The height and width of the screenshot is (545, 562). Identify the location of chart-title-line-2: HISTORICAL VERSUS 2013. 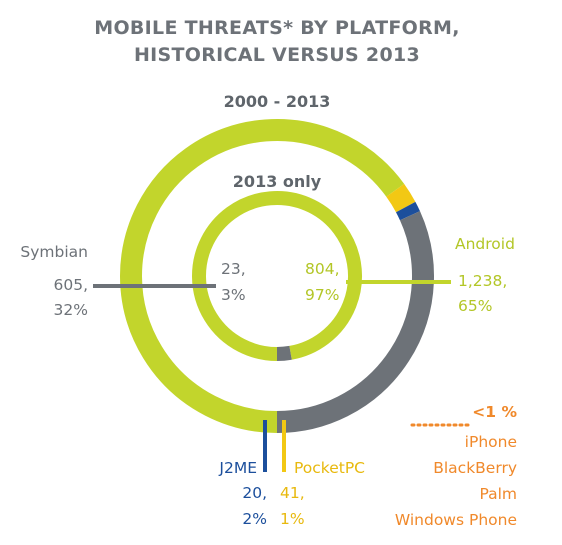
(277, 55).